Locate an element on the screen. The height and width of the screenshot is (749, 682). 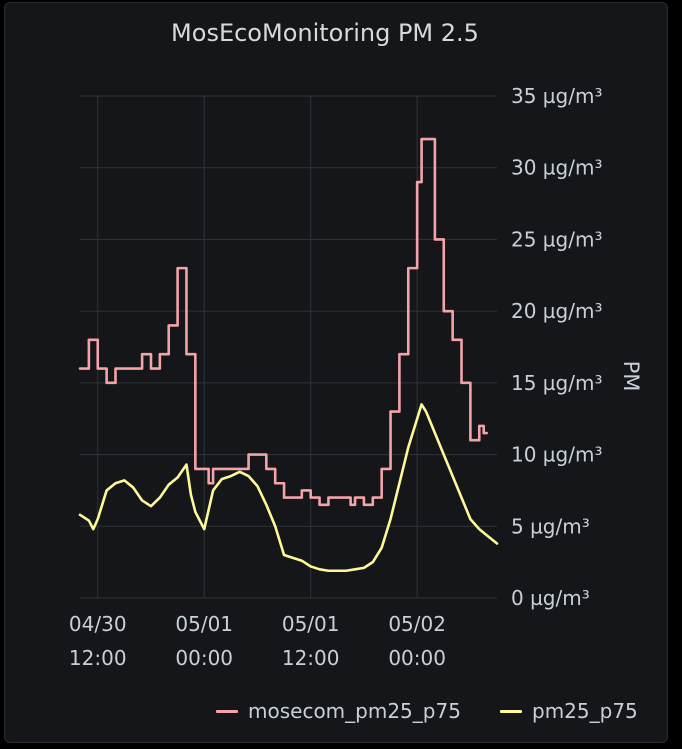
legend-label-mosecom: mosecom_pm25_p75 is located at coordinates (354, 711).